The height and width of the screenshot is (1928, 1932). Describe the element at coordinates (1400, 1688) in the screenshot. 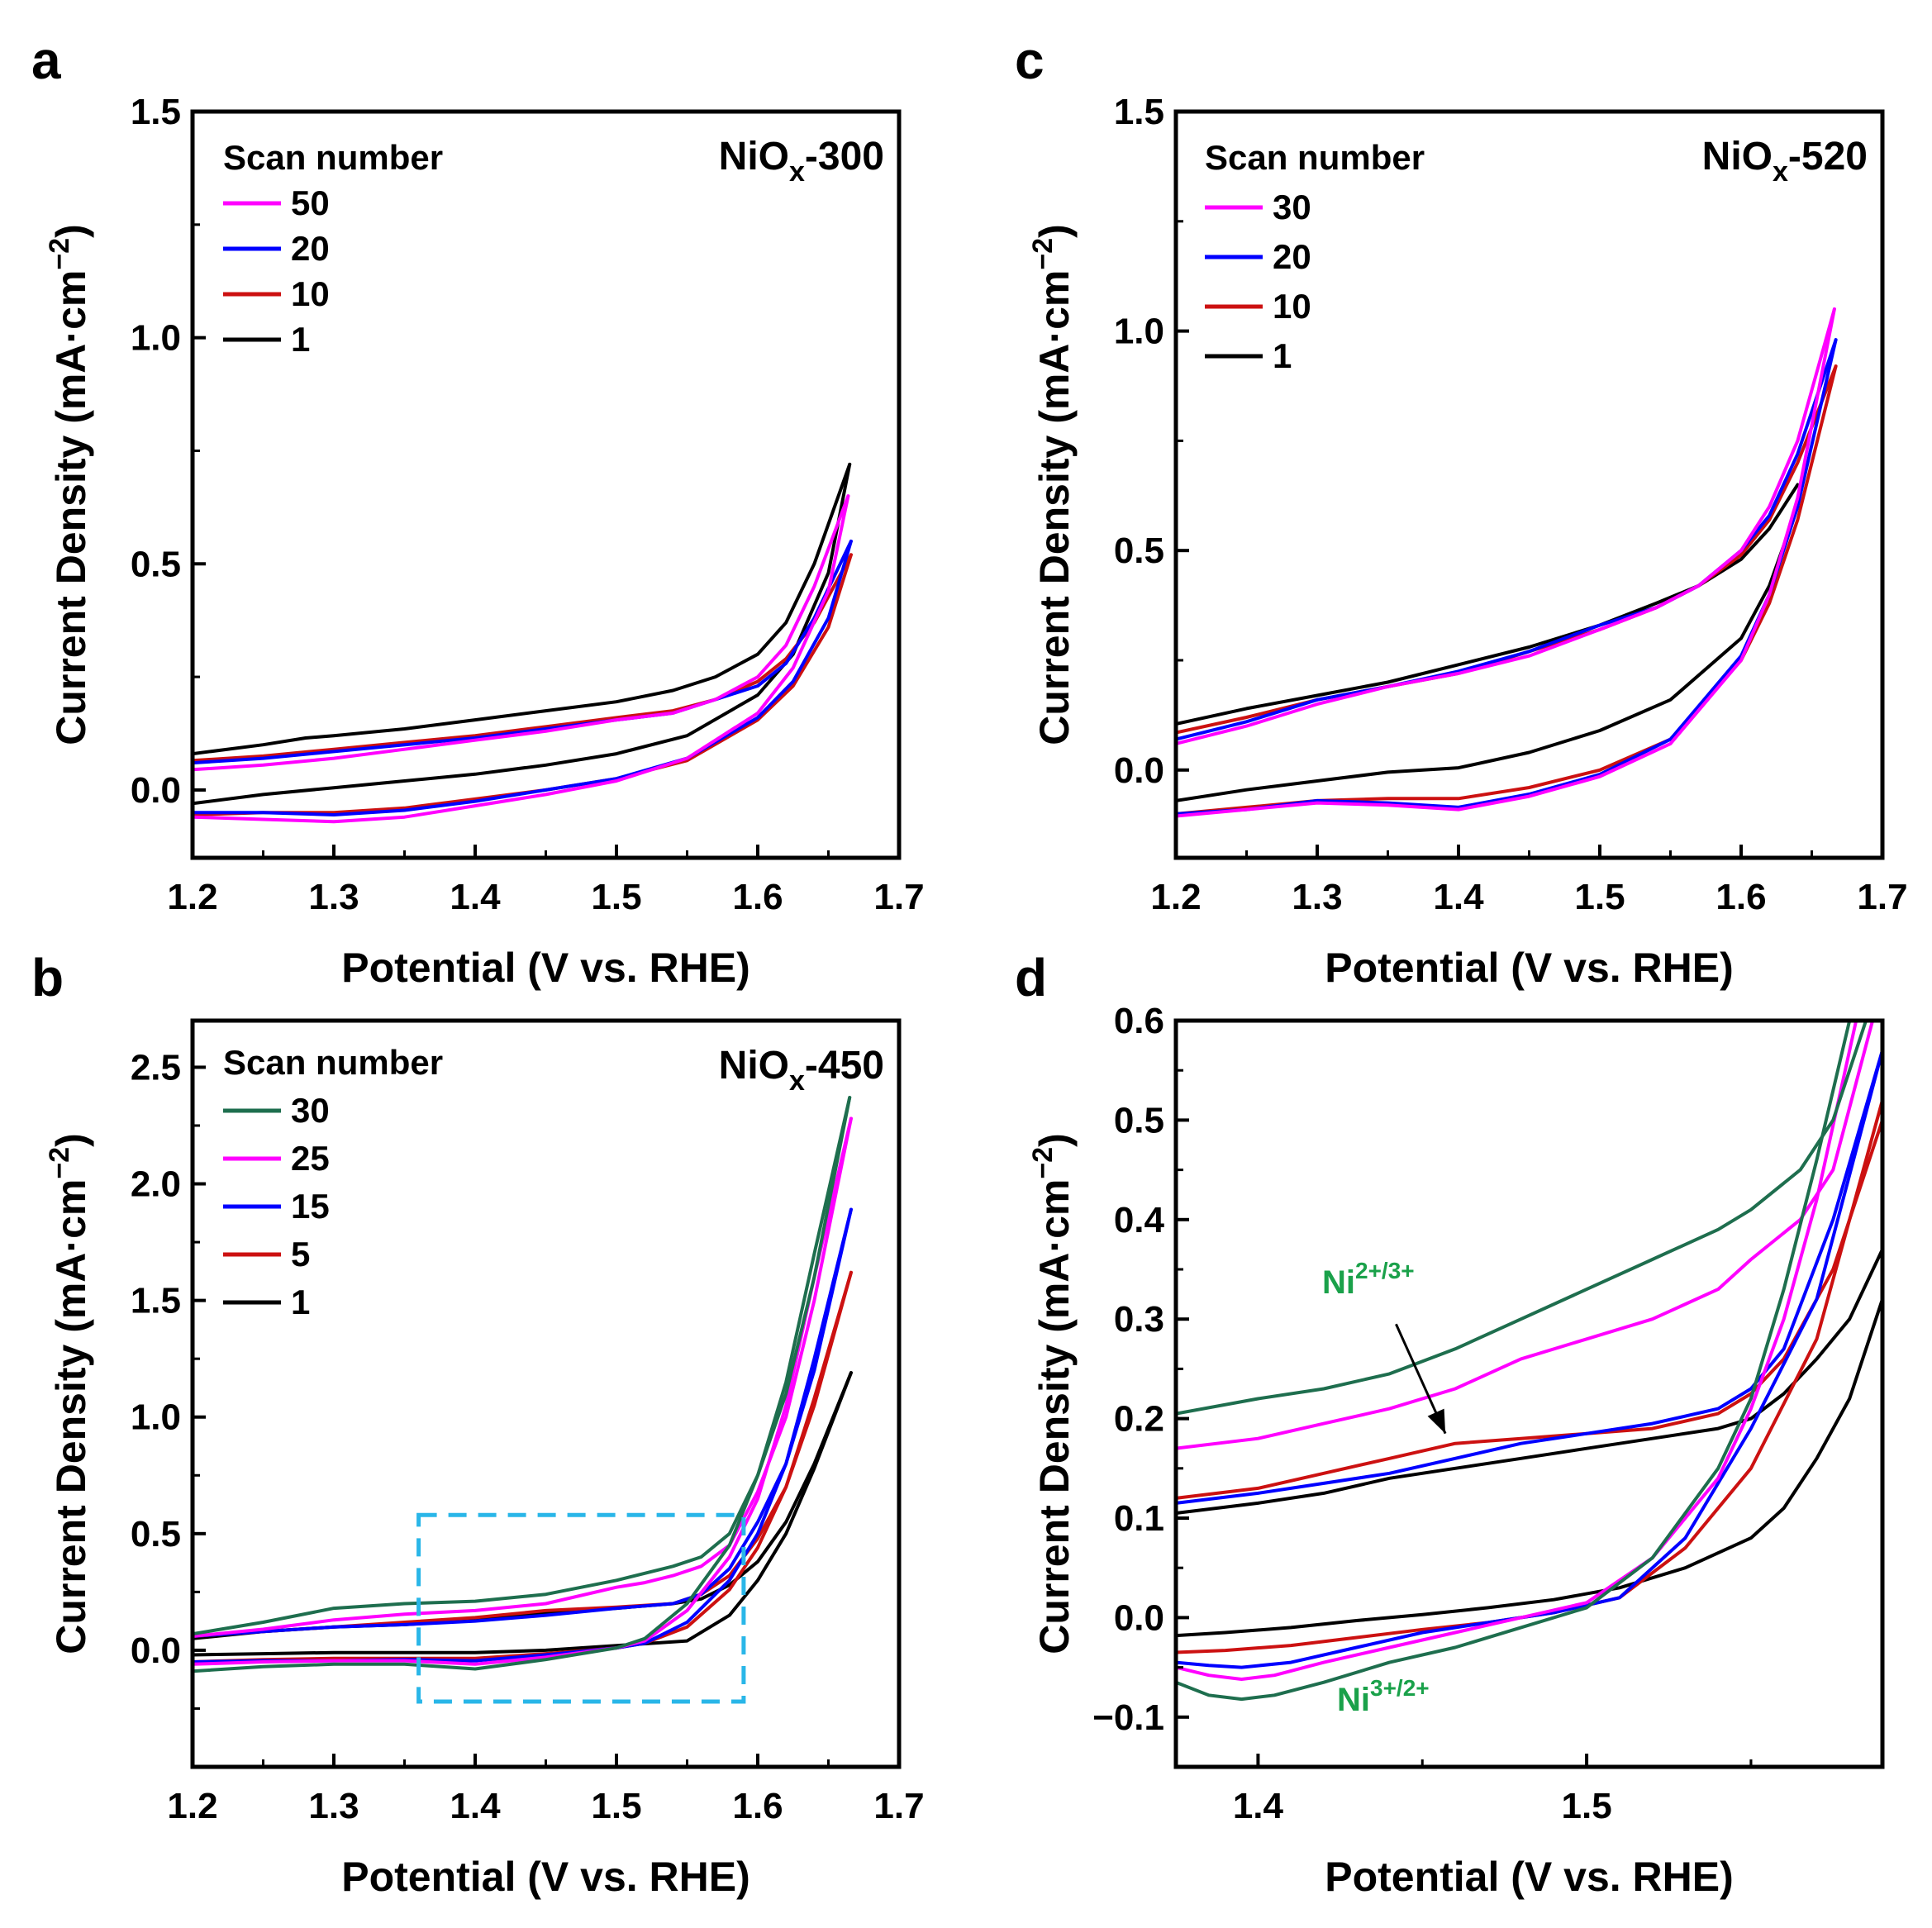

I see `annotation-sup: 3+/2+` at that location.